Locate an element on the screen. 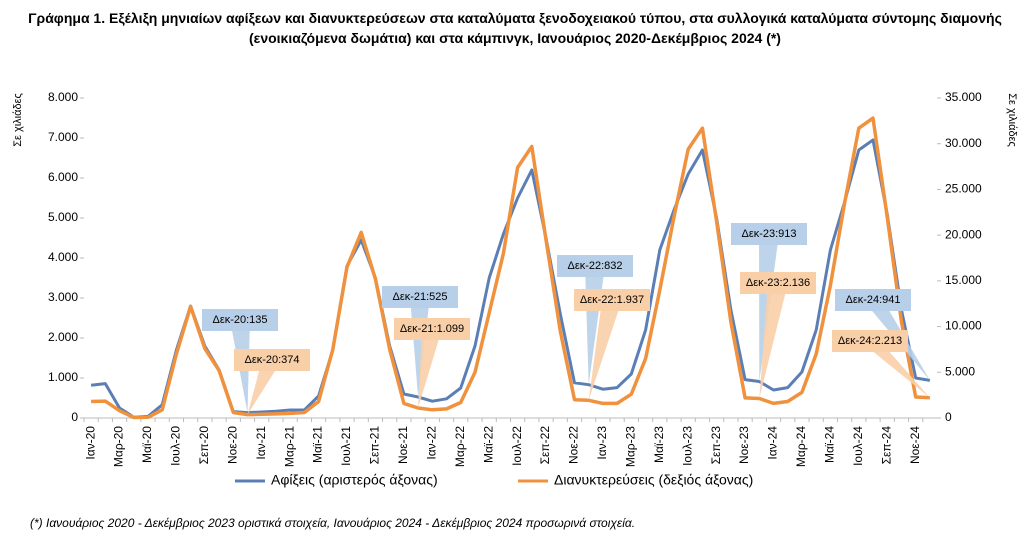  y-tick-label: 2.000 is located at coordinates (63, 337).